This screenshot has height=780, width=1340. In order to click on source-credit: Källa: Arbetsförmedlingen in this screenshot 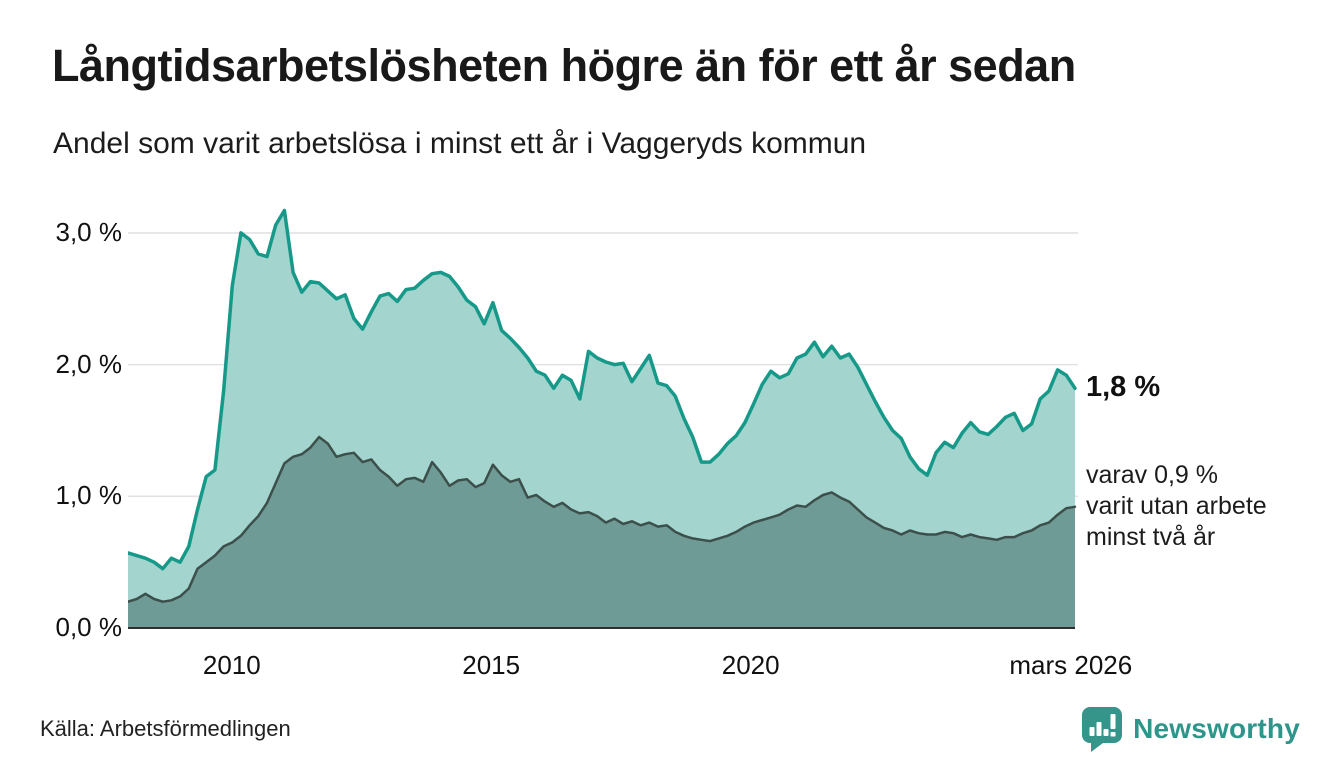, I will do `click(165, 728)`.